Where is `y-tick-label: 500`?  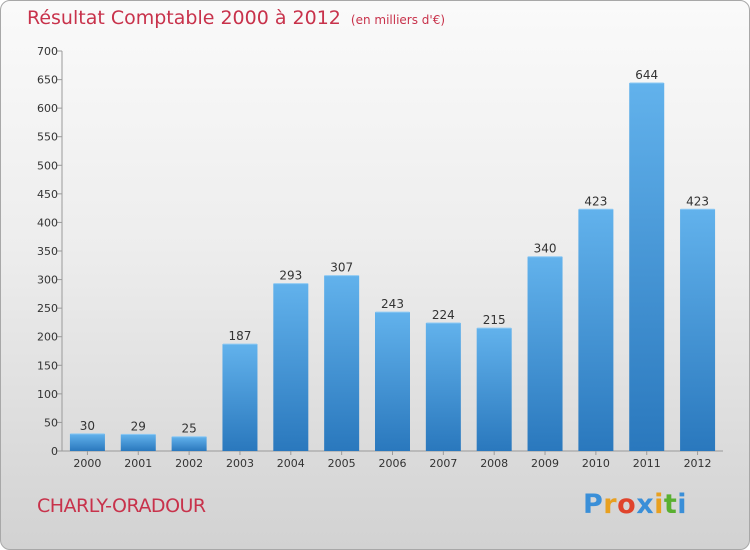
y-tick-label: 500 is located at coordinates (47, 165).